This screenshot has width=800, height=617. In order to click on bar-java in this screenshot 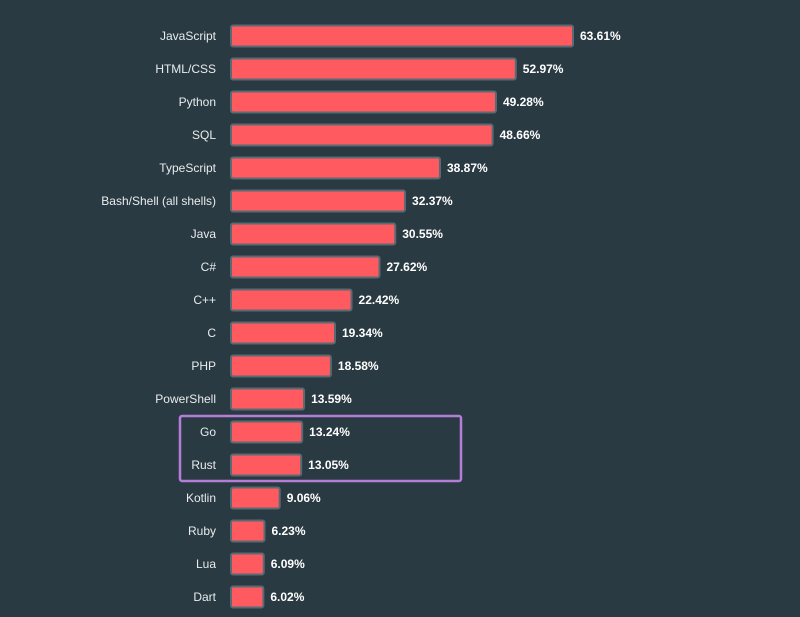, I will do `click(313, 234)`.